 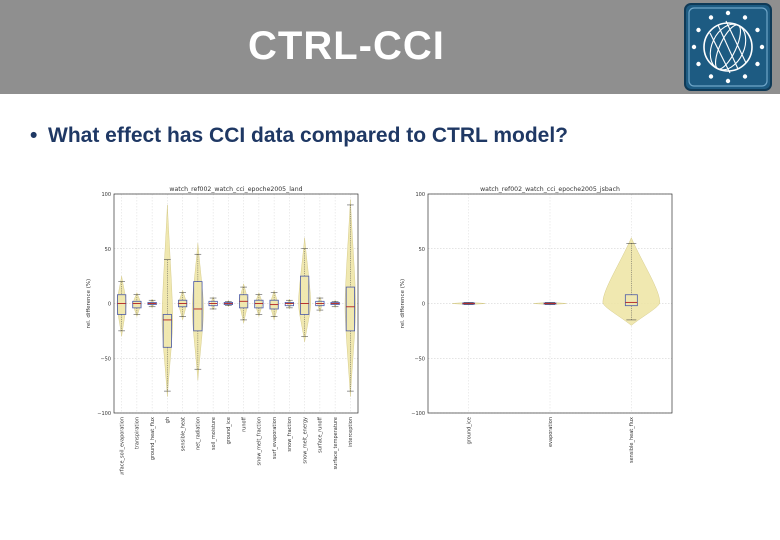 What do you see at coordinates (168, 420) in the screenshot?
I see `x-tick-label: gh` at bounding box center [168, 420].